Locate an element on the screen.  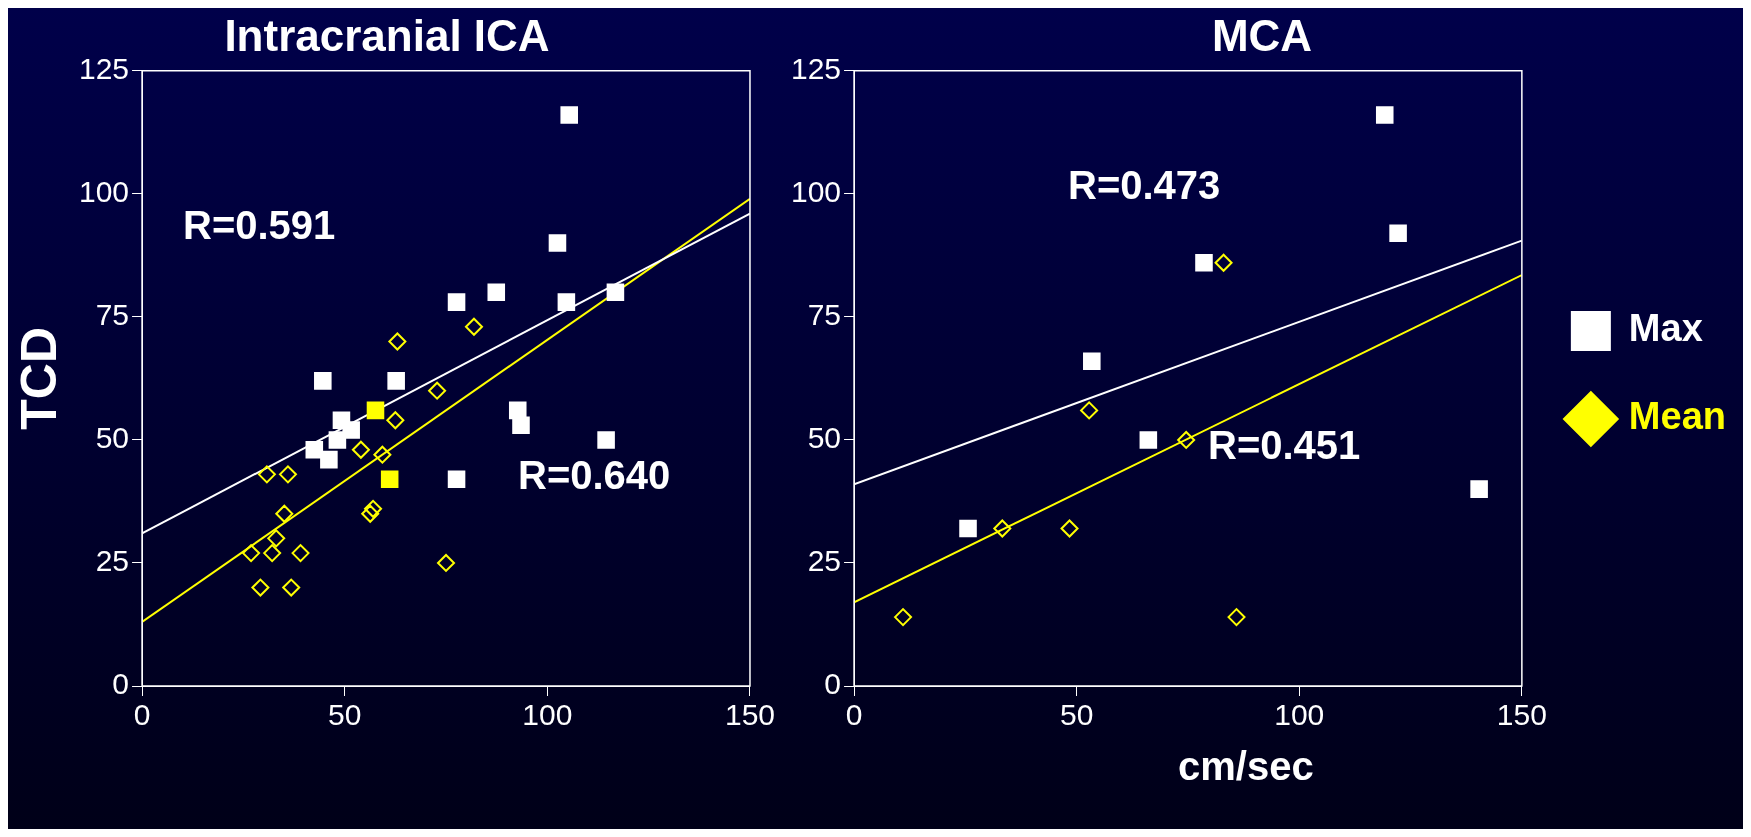
text: cm/sec is located at coordinates (1246, 766).